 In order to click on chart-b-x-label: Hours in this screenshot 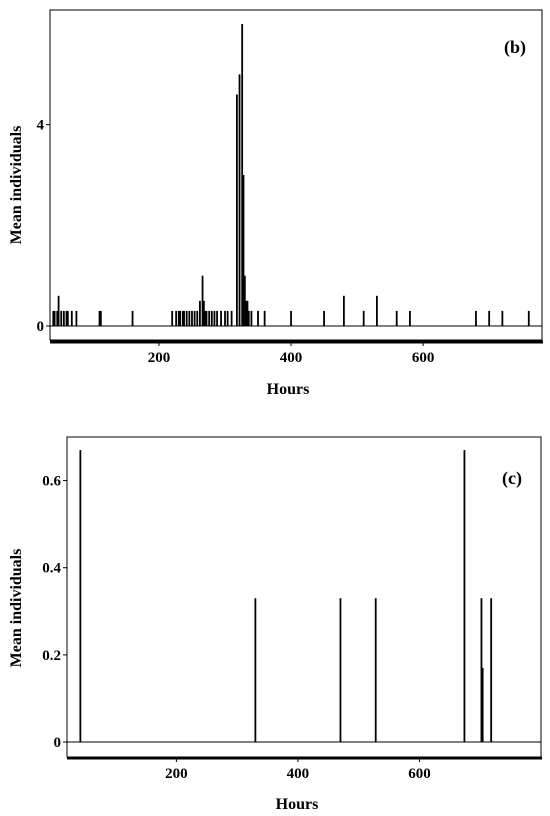, I will do `click(288, 389)`.